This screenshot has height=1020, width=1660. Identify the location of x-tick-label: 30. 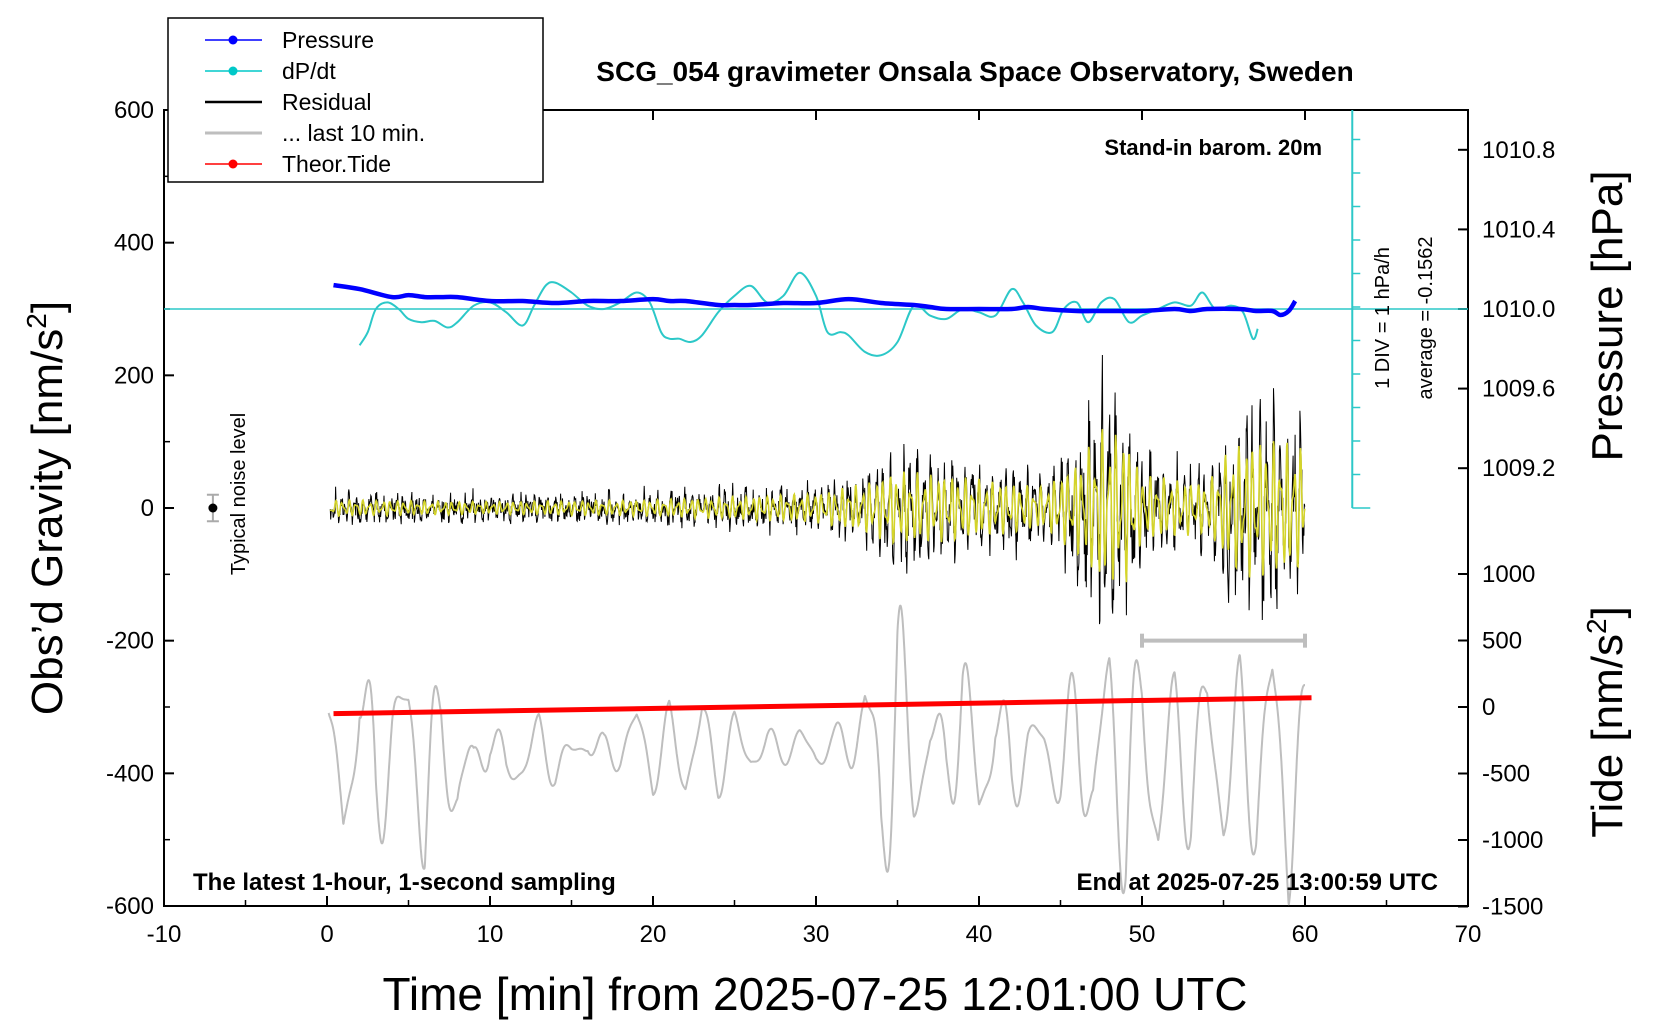
(816, 934).